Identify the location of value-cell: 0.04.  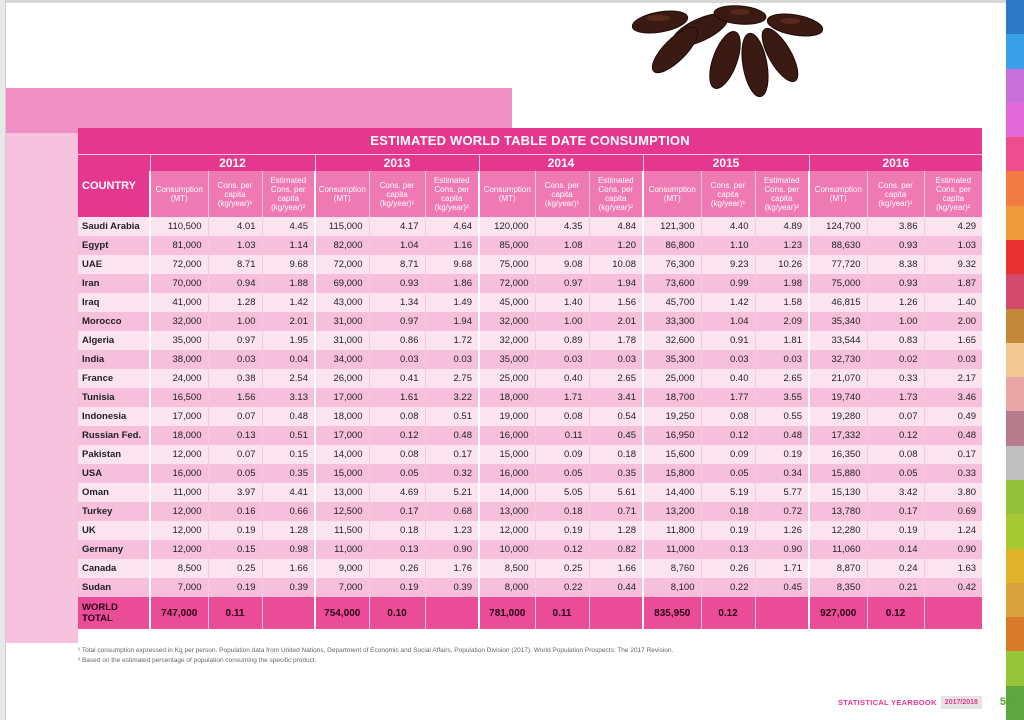
(288, 359).